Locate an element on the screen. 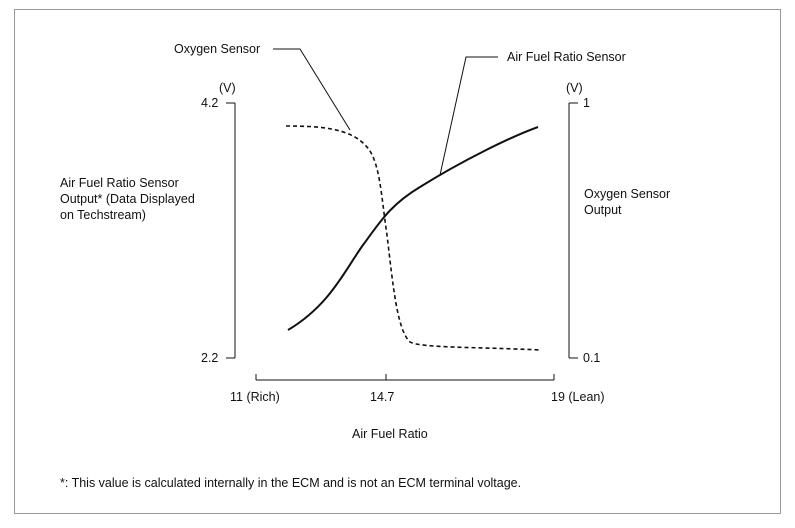  x-tick-lean: 19 (Lean) is located at coordinates (578, 397).